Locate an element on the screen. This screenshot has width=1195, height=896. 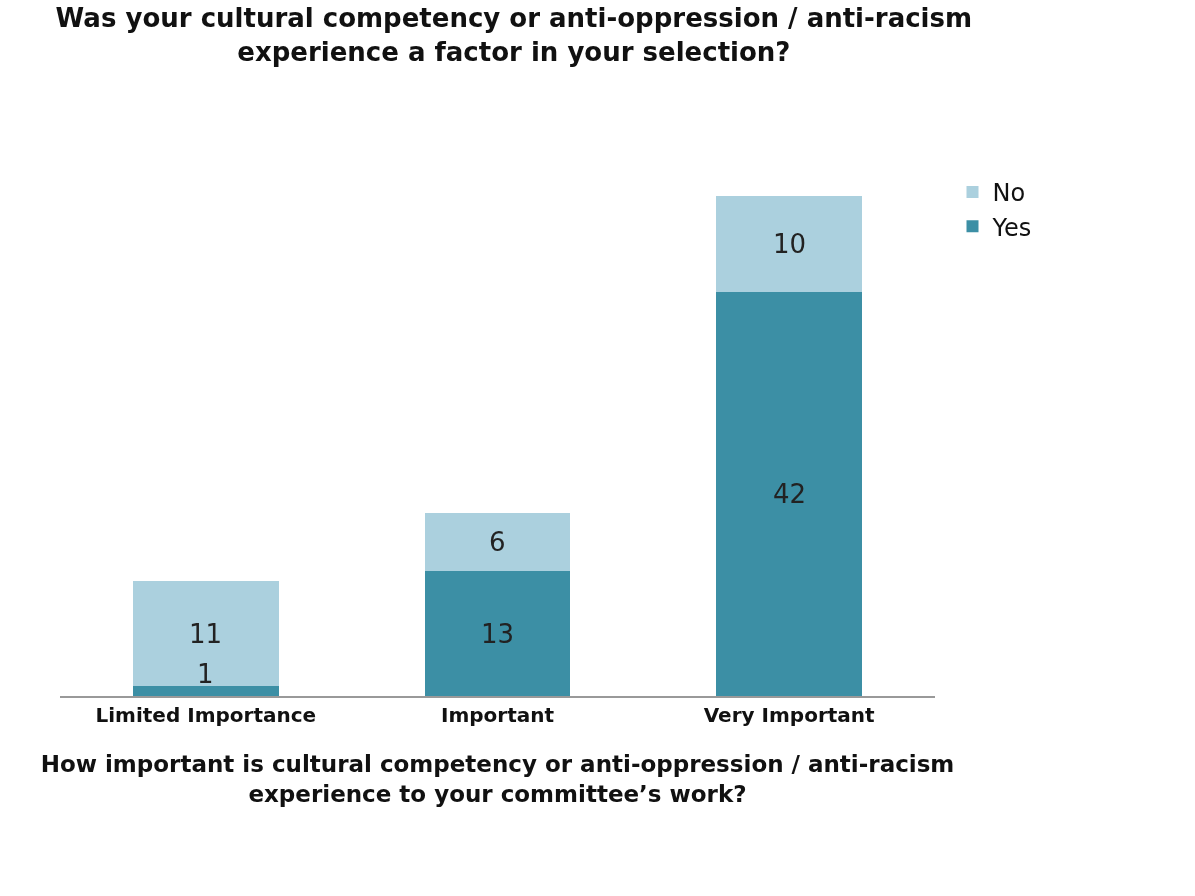
x-tick-label: Limited Importance is located at coordinates (206, 715).